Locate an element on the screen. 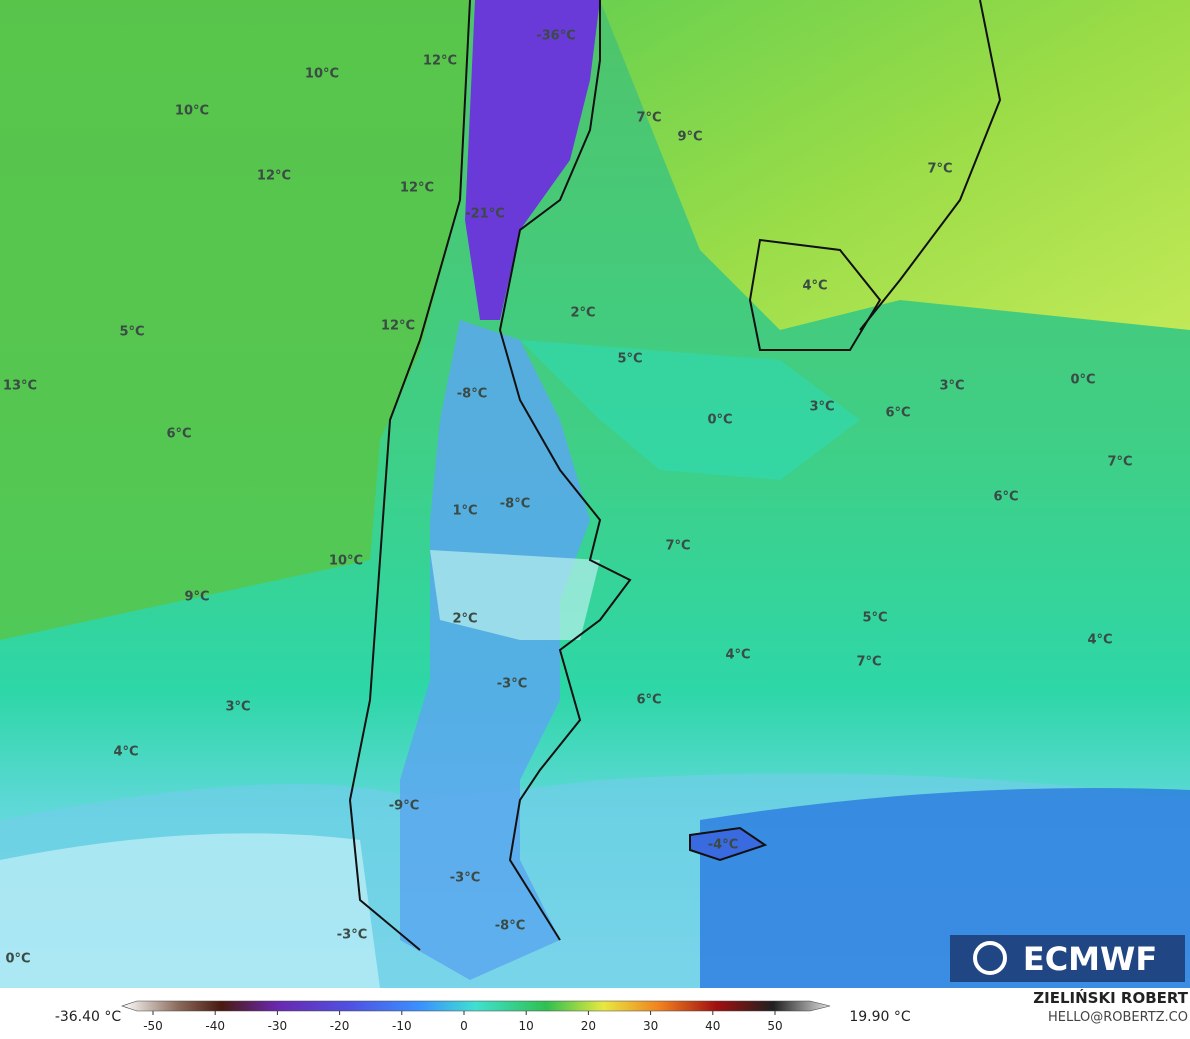 The width and height of the screenshot is (1190, 1039). temperature-label: -36°C is located at coordinates (556, 36).